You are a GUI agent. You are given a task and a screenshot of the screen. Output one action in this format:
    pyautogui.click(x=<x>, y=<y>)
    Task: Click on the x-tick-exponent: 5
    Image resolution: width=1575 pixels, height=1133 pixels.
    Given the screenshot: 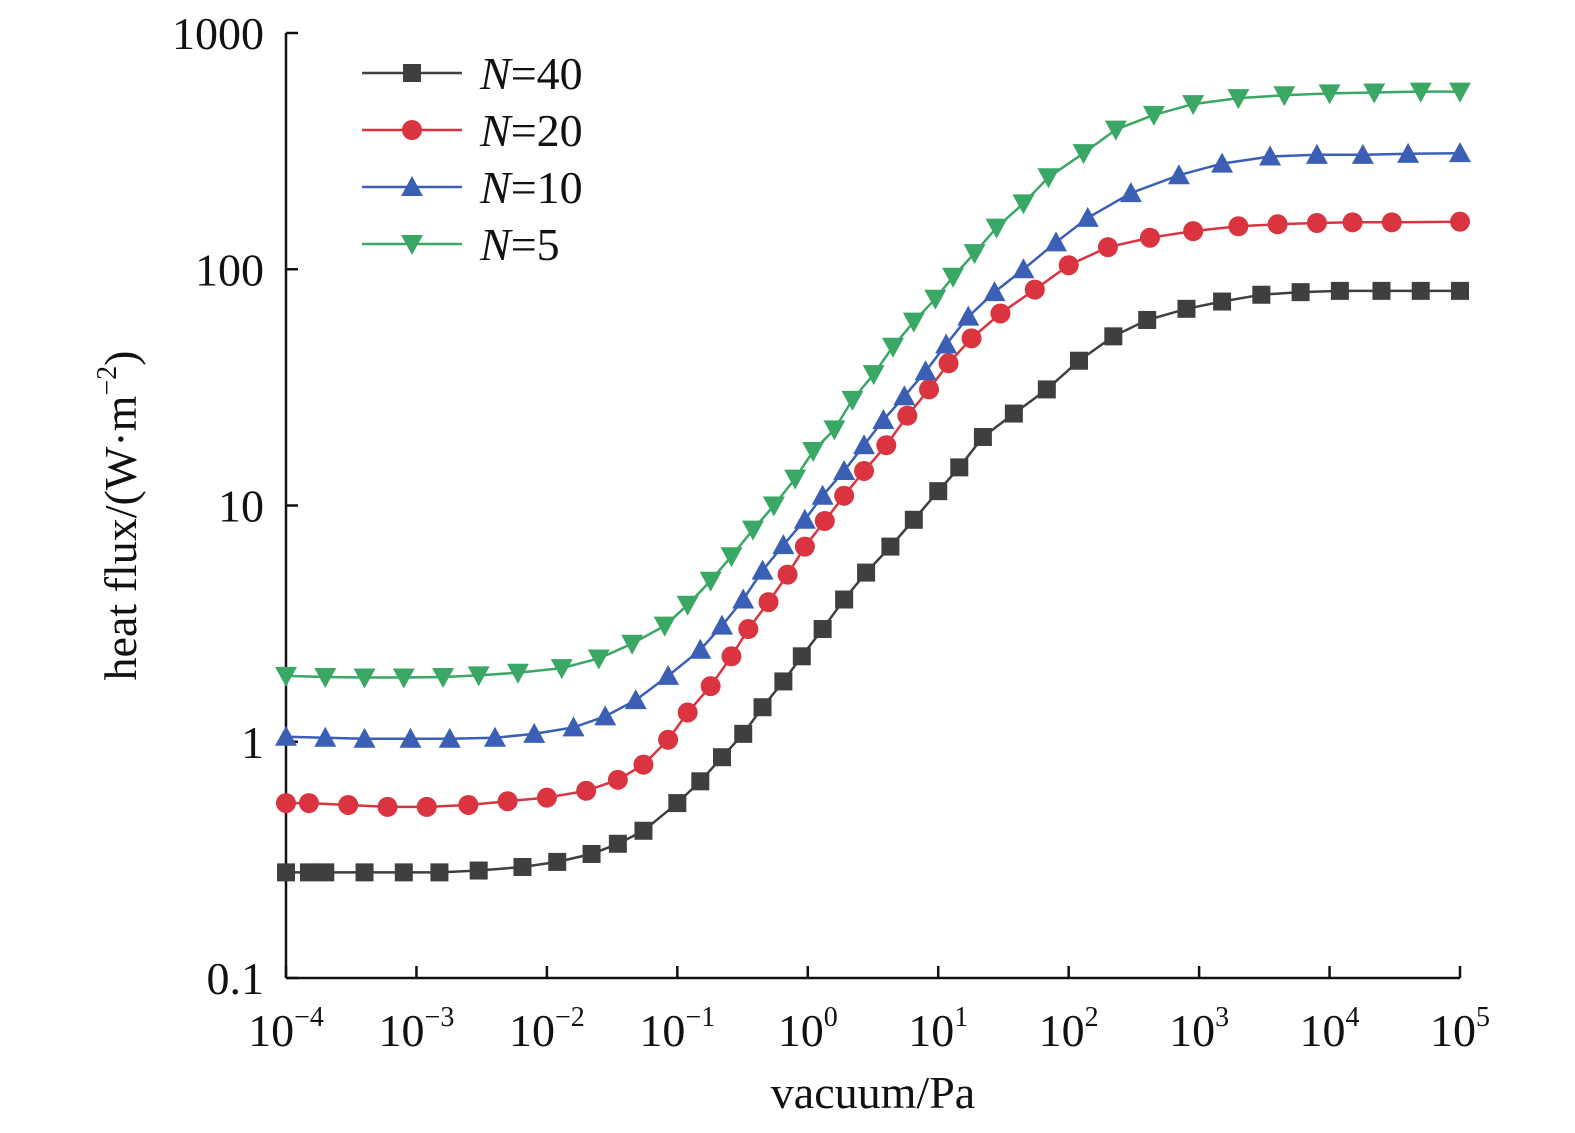 What is the action you would take?
    pyautogui.click(x=1483, y=1017)
    